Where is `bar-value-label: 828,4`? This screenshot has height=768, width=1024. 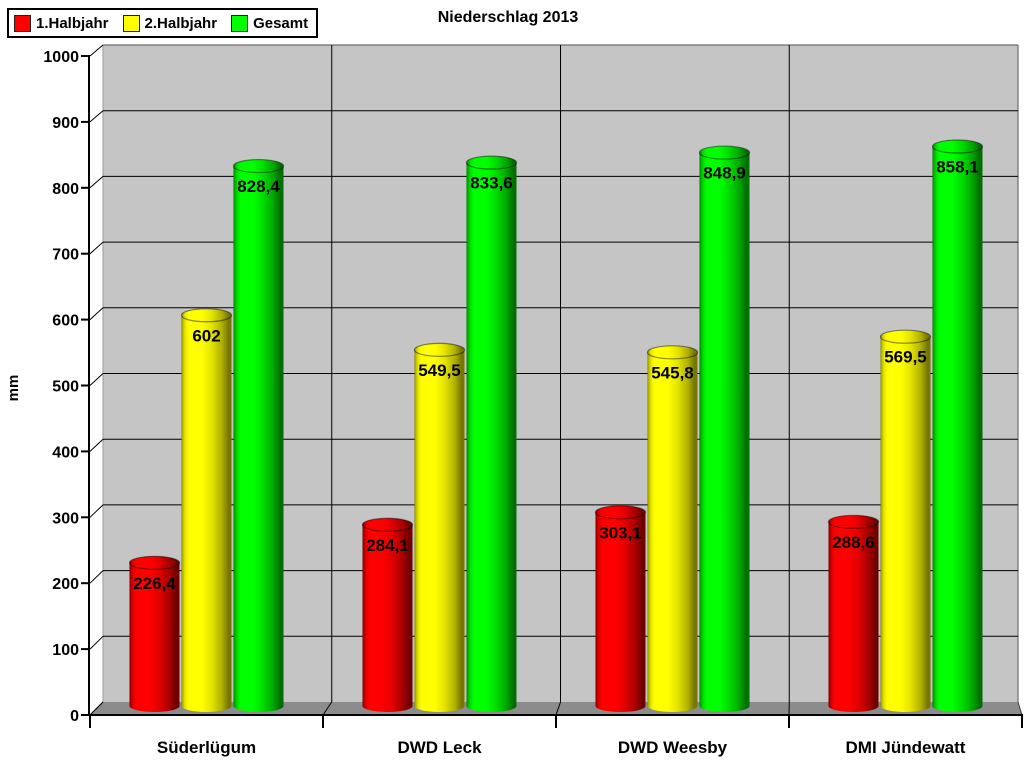 bar-value-label: 828,4 is located at coordinates (258, 186).